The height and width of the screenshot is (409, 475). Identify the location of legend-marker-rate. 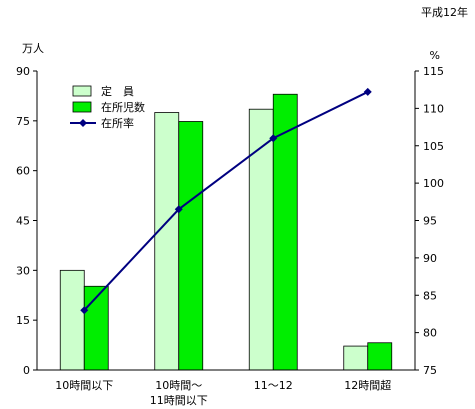
(83, 123).